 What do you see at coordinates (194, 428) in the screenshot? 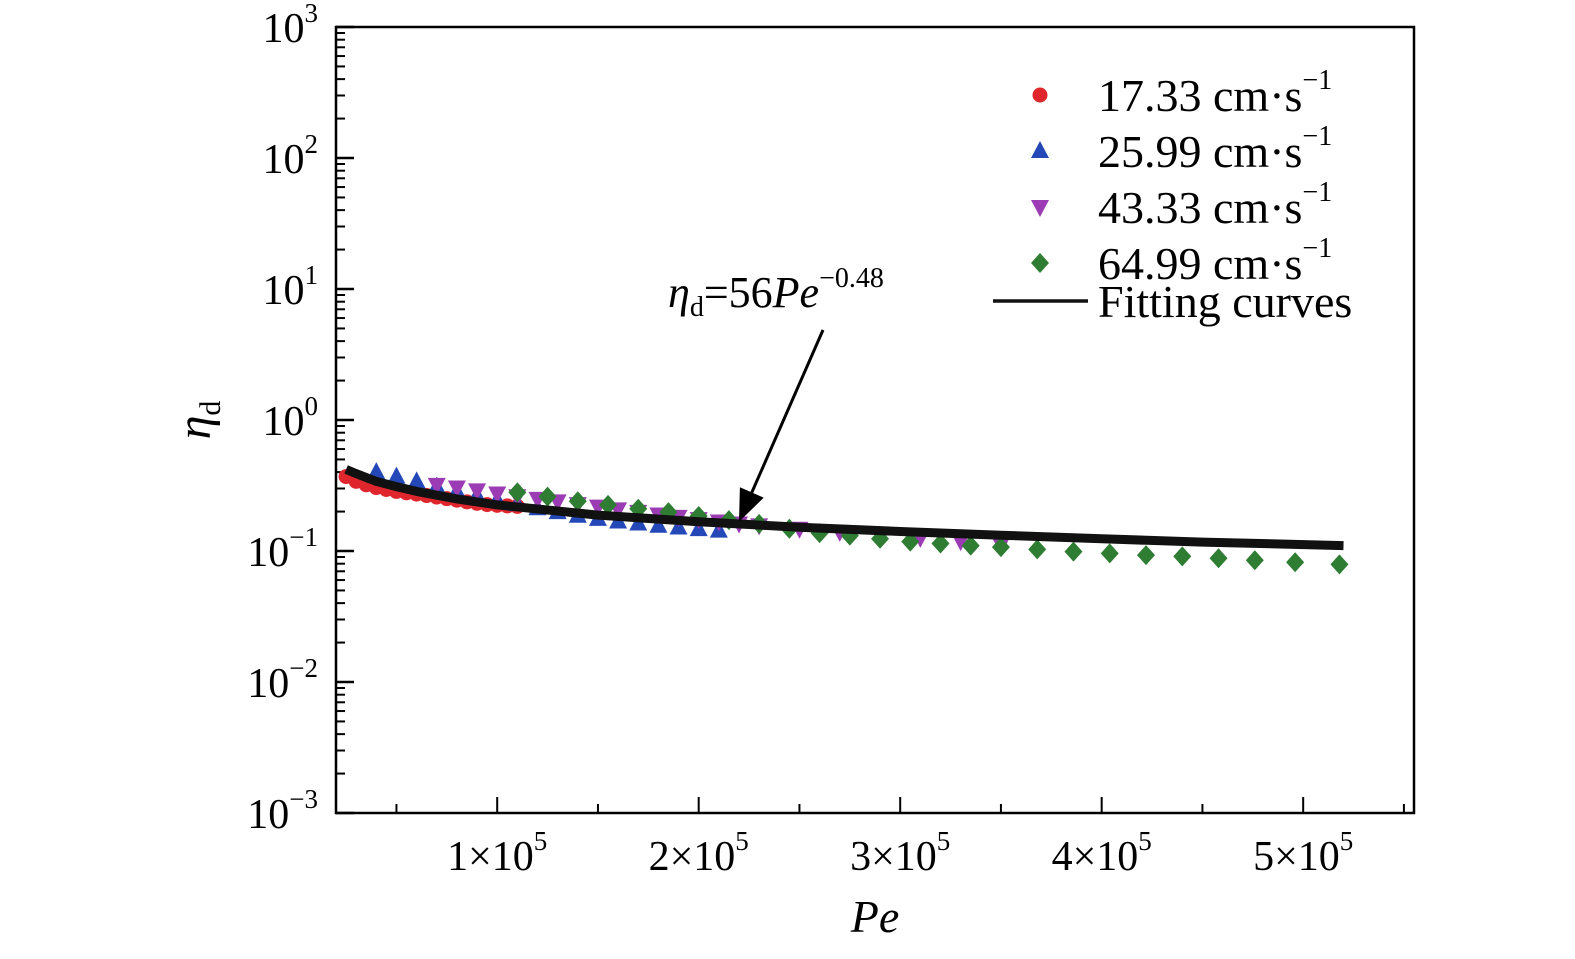
I see `y-axis-label-symbol: η` at bounding box center [194, 428].